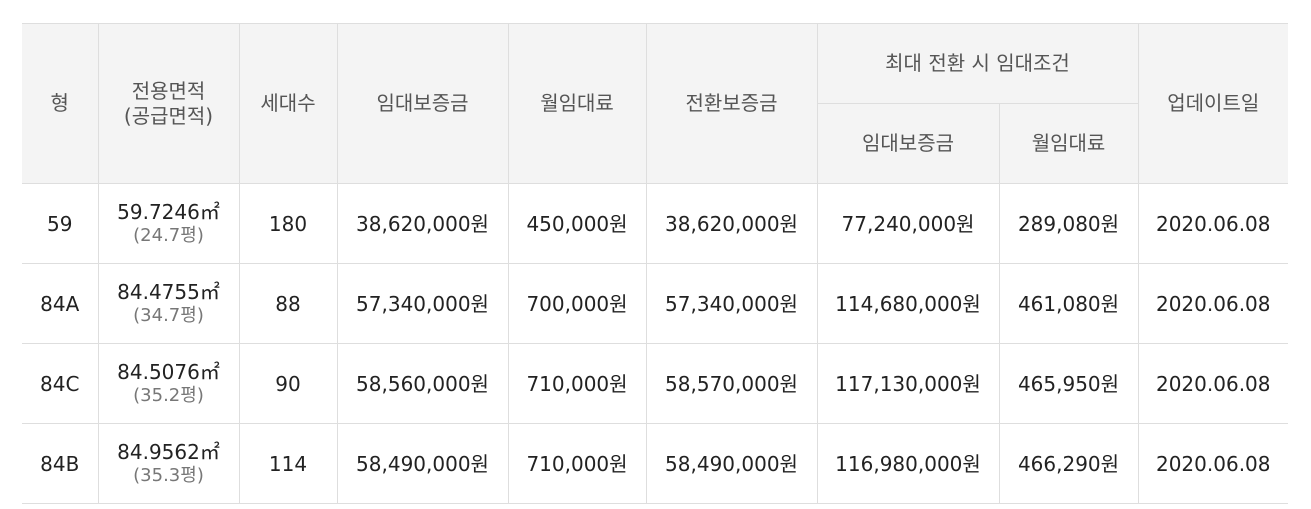 The height and width of the screenshot is (509, 1311). What do you see at coordinates (908, 303) in the screenshot?
I see `cell-max-deposit: 114,680,000원` at bounding box center [908, 303].